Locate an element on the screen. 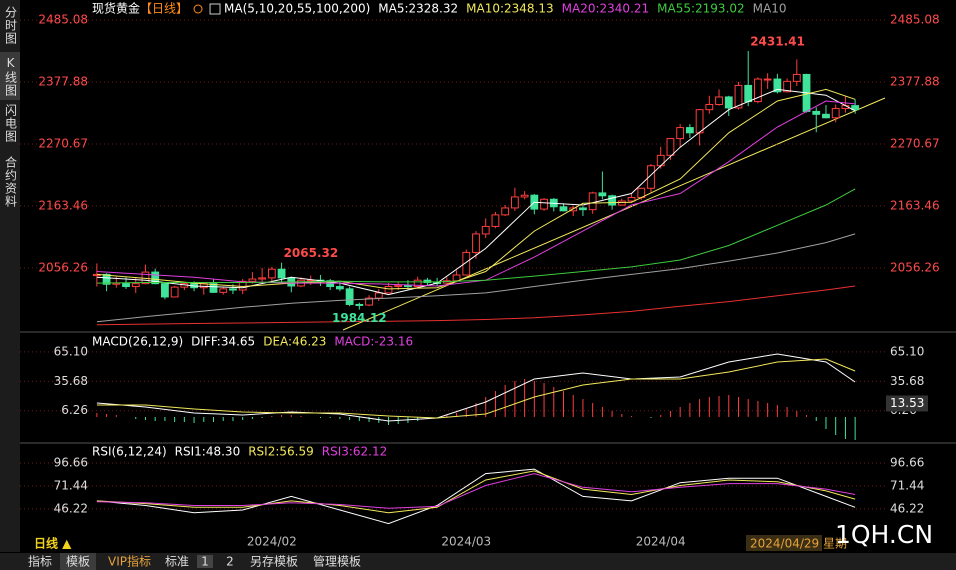 The width and height of the screenshot is (956, 570). legend-item: 现货黄金 is located at coordinates (116, 8).